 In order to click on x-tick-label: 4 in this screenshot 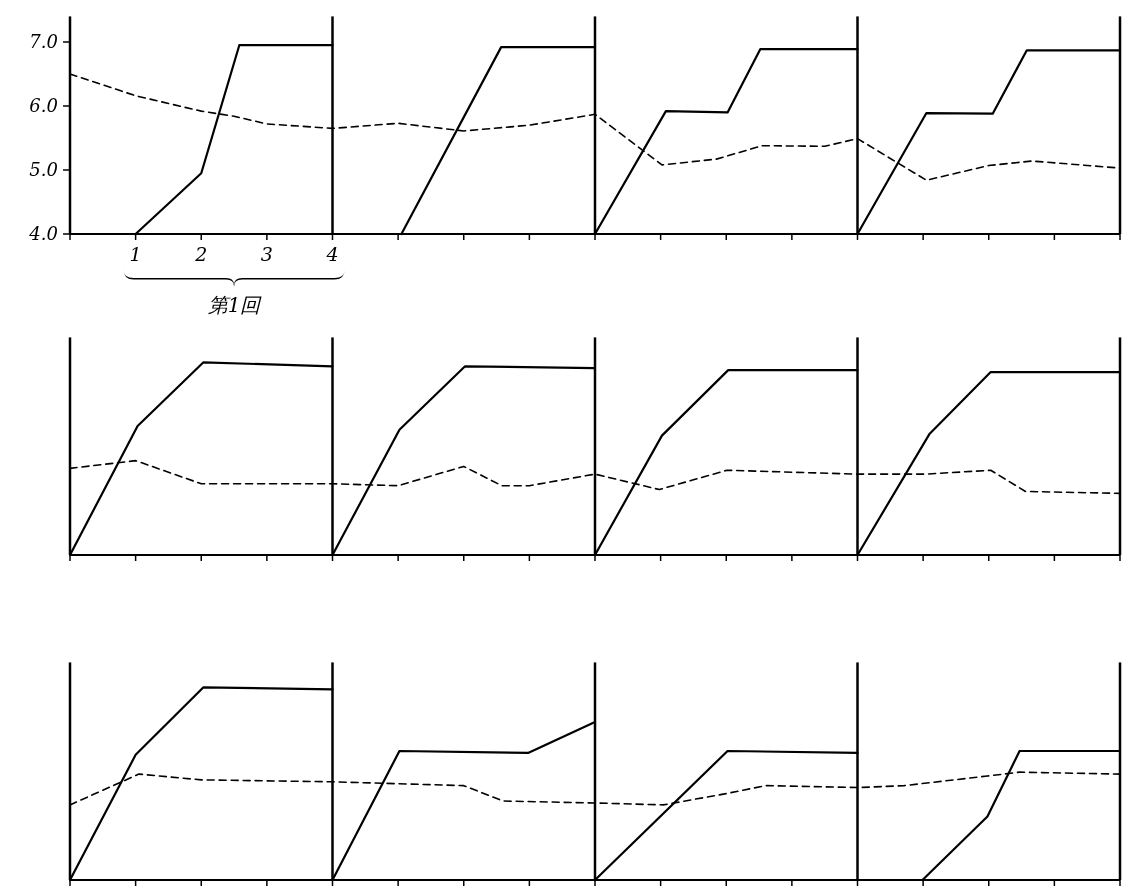, I will do `click(332, 254)`.